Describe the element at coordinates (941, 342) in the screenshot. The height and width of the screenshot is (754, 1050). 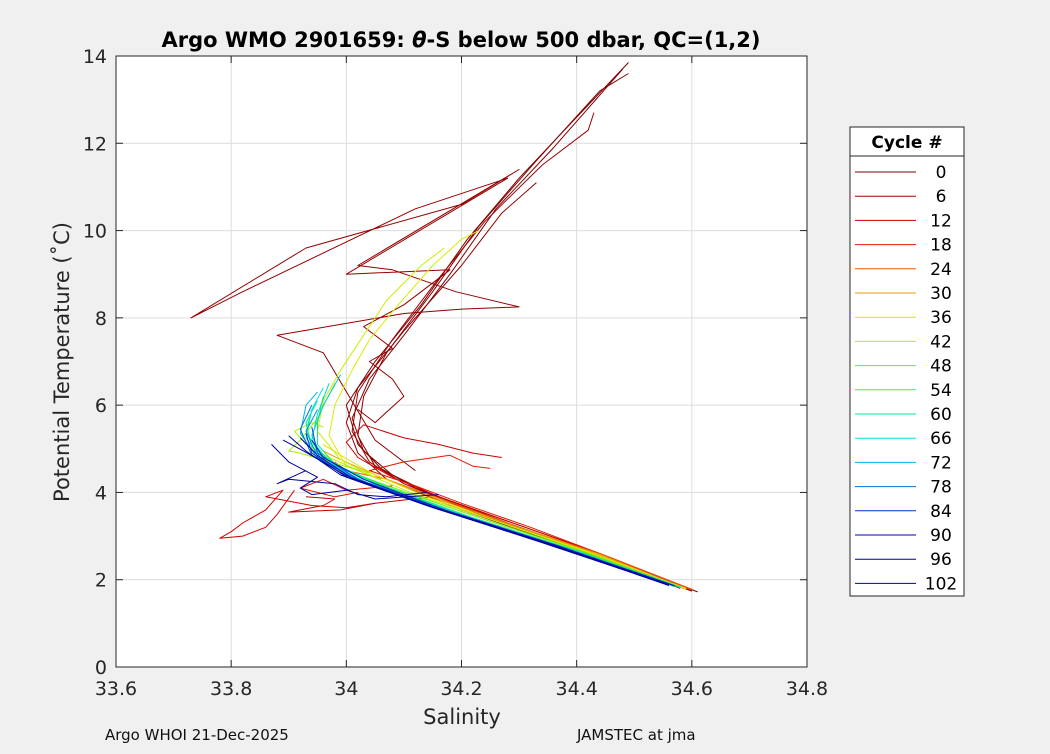
I see `legend-label-42: 42` at that location.